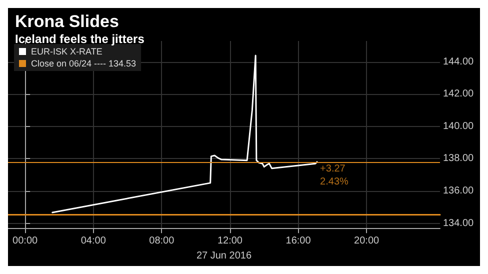 This screenshot has width=488, height=274. I want to click on x-axis-title: 27 Jun 2016, so click(224, 256).